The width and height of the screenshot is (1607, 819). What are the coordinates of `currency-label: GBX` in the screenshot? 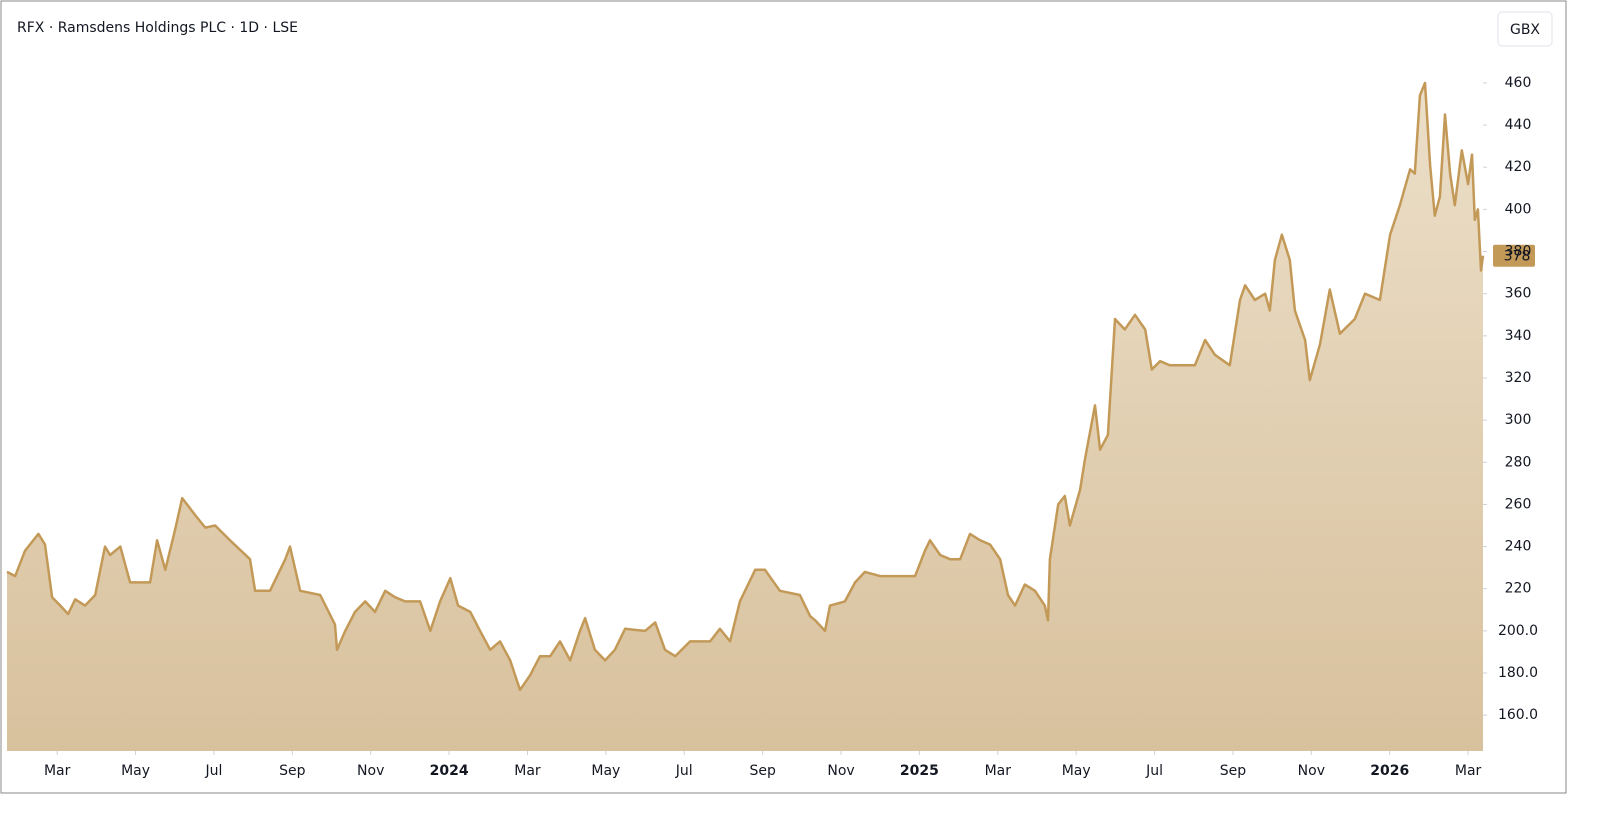 It's located at (1525, 30).